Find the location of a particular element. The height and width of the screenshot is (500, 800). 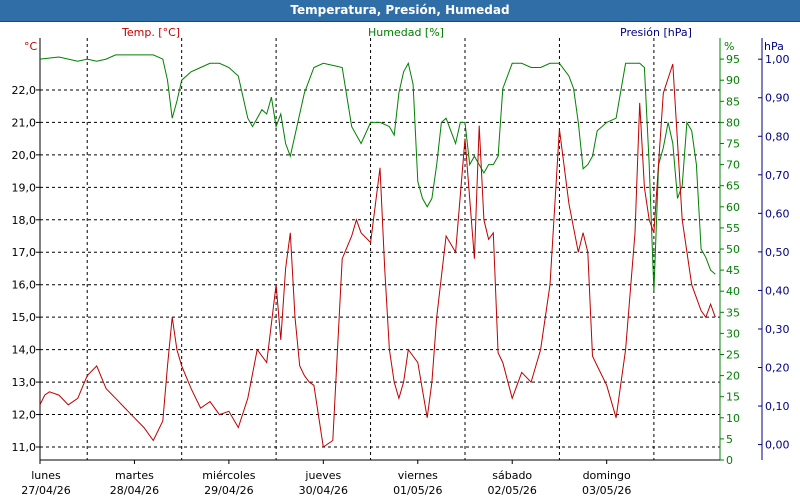

temp-tick-label: 19,0 is located at coordinates (24, 187).